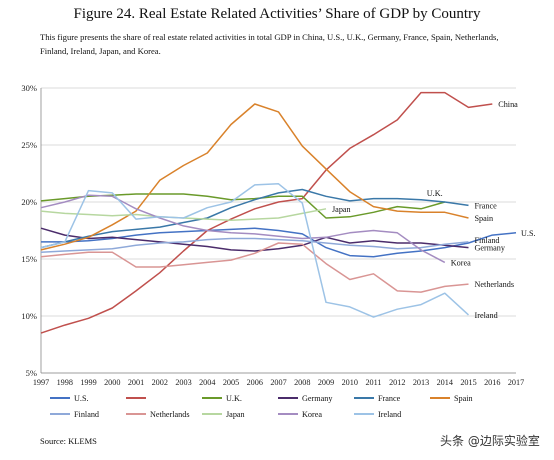 Image resolution: width=554 pixels, height=460 pixels. Describe the element at coordinates (65, 382) in the screenshot. I see `x-tick-label: 1998` at that location.